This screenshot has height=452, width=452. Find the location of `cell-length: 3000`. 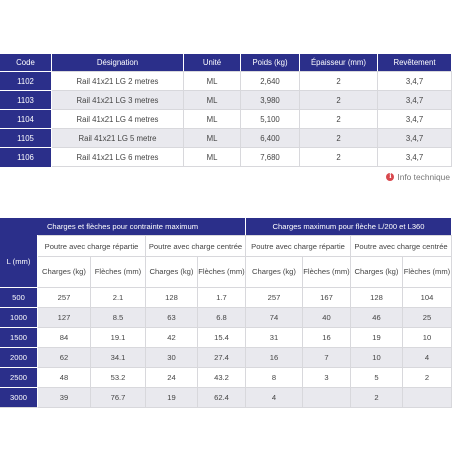

cell-length: 3000 is located at coordinates (19, 397).